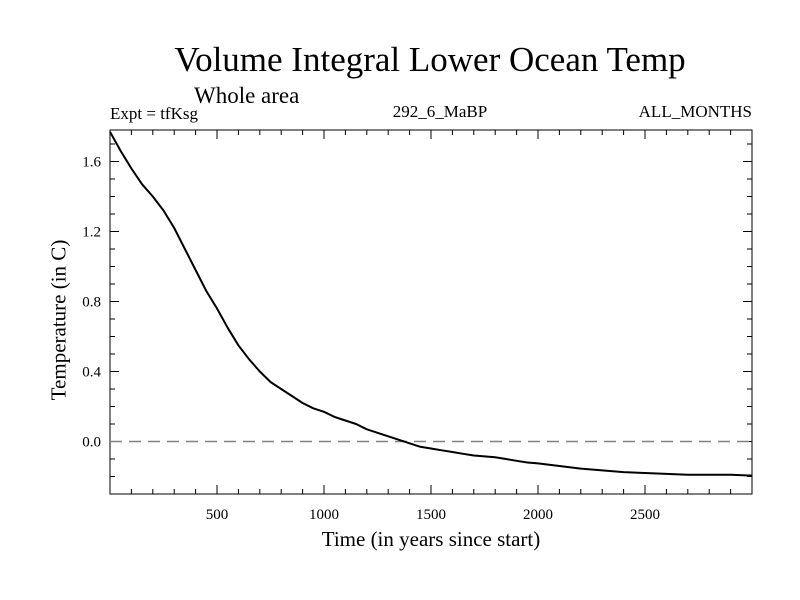  What do you see at coordinates (154, 113) in the screenshot?
I see `experiment-label: Expt = tfKsg` at bounding box center [154, 113].